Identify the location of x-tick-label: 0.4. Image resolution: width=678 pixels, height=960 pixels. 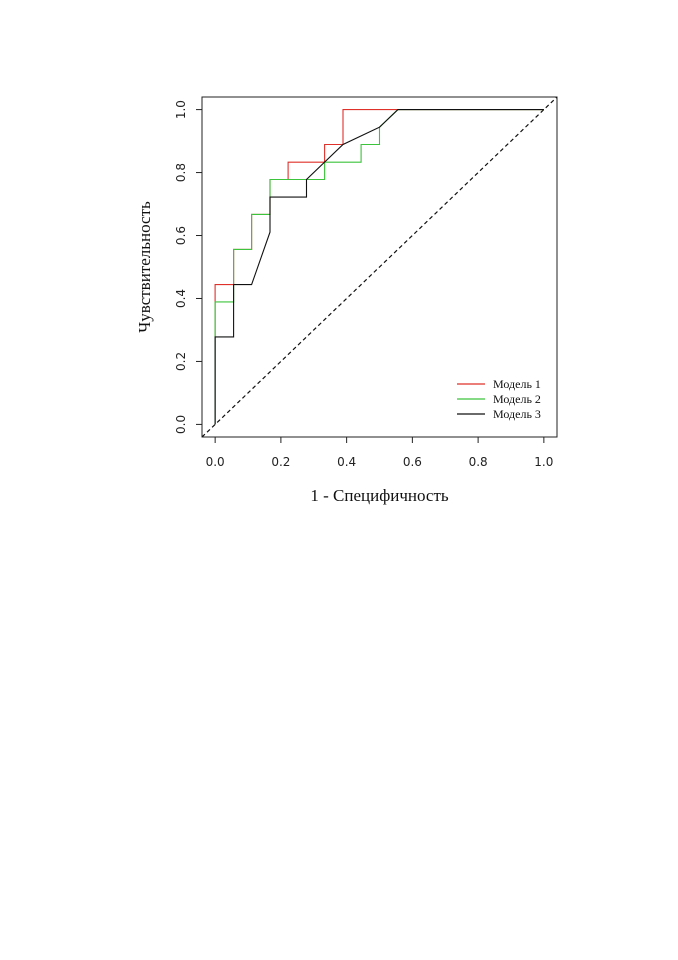
(346, 462).